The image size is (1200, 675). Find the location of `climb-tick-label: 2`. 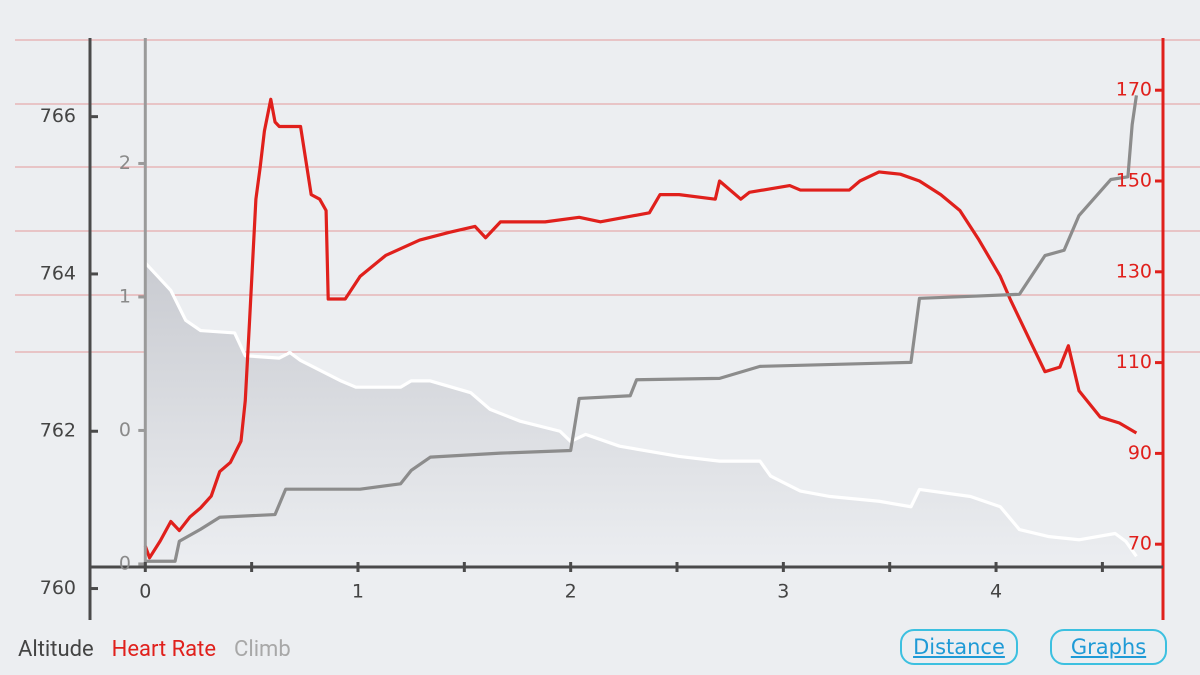

climb-tick-label: 2 is located at coordinates (125, 163).